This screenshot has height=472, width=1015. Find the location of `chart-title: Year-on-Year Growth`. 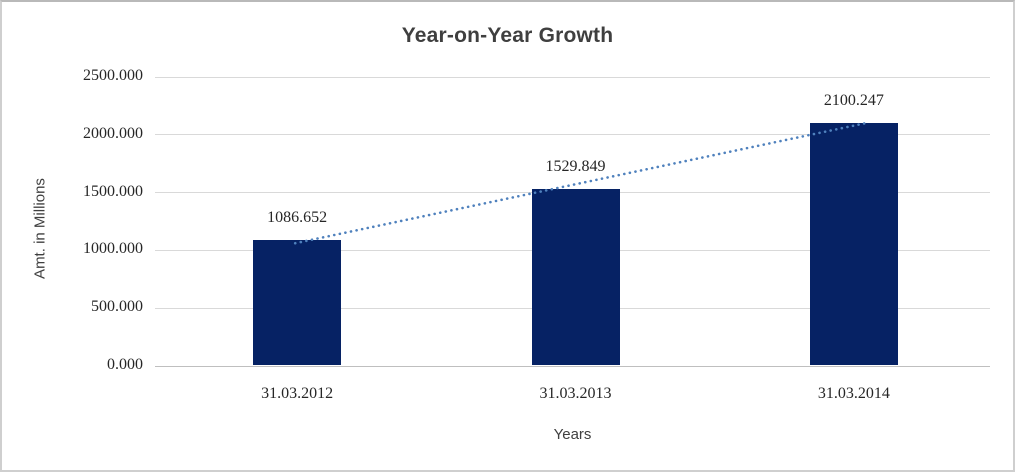

chart-title: Year-on-Year Growth is located at coordinates (507, 35).